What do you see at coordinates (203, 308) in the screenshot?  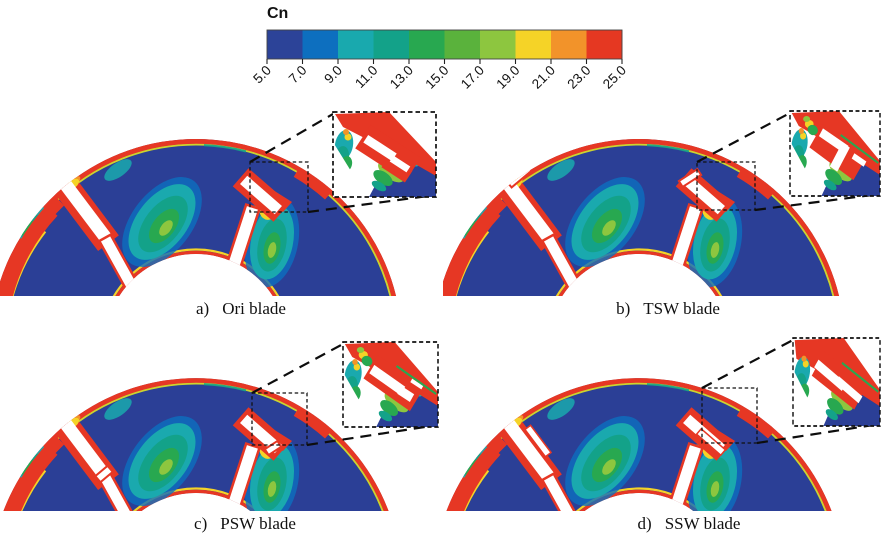 I see `caption-index: a)` at bounding box center [203, 308].